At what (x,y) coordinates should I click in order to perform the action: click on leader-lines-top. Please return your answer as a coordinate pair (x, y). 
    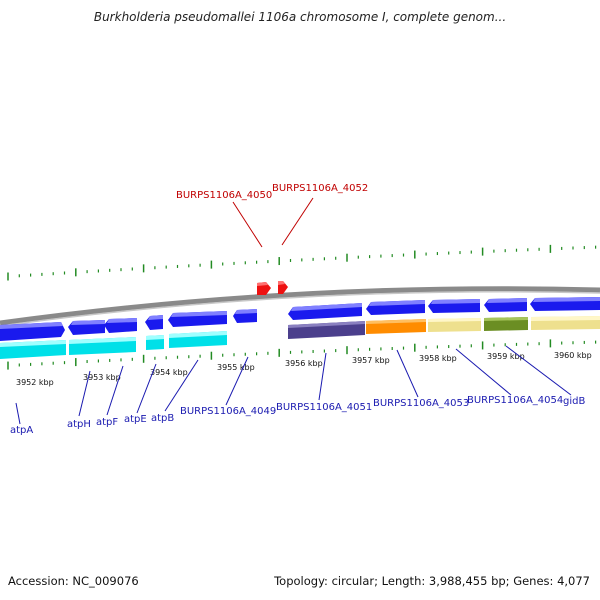
    Looking at the image, I should click on (273, 222).